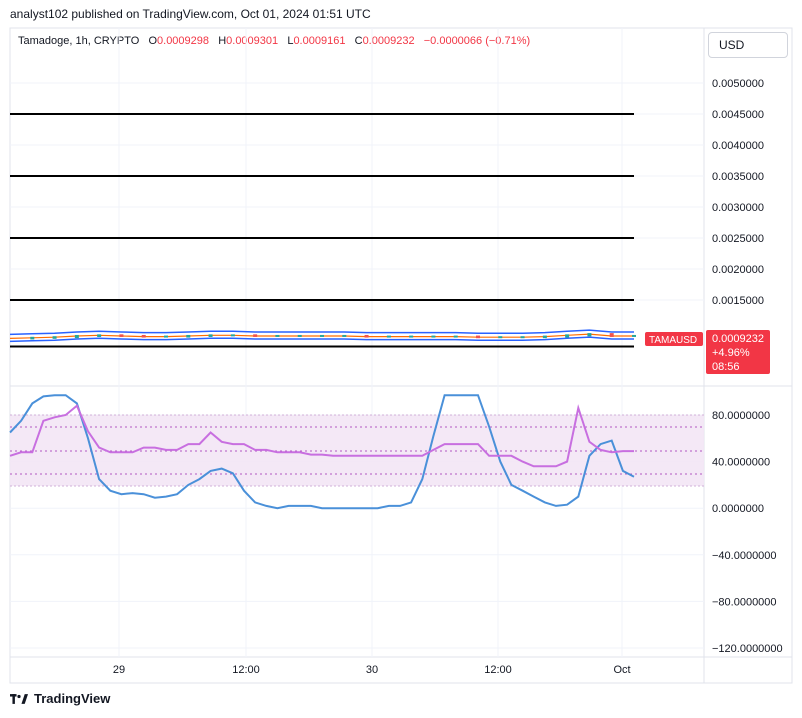  I want to click on low-value: 0.0009161, so click(319, 41).